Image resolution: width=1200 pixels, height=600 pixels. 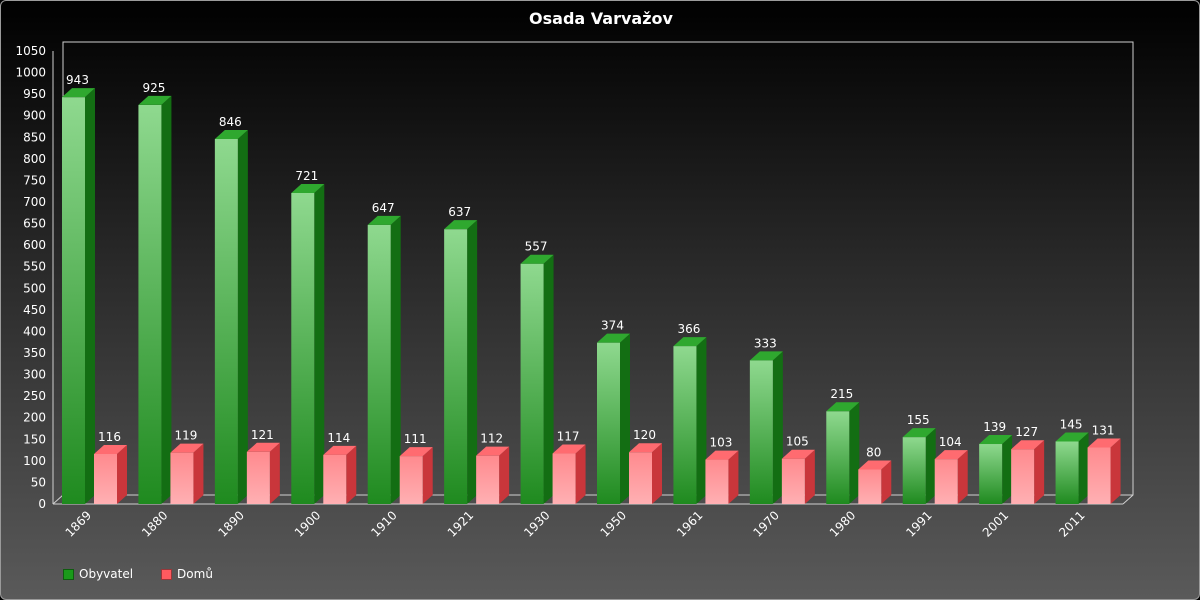 What do you see at coordinates (488, 479) in the screenshot?
I see `bar-domů-1921` at bounding box center [488, 479].